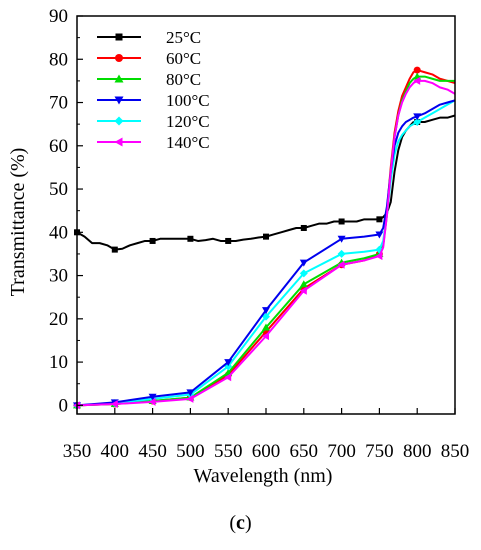  Describe the element at coordinates (149, 79) in the screenshot. I see `legend-item: 80°C` at that location.